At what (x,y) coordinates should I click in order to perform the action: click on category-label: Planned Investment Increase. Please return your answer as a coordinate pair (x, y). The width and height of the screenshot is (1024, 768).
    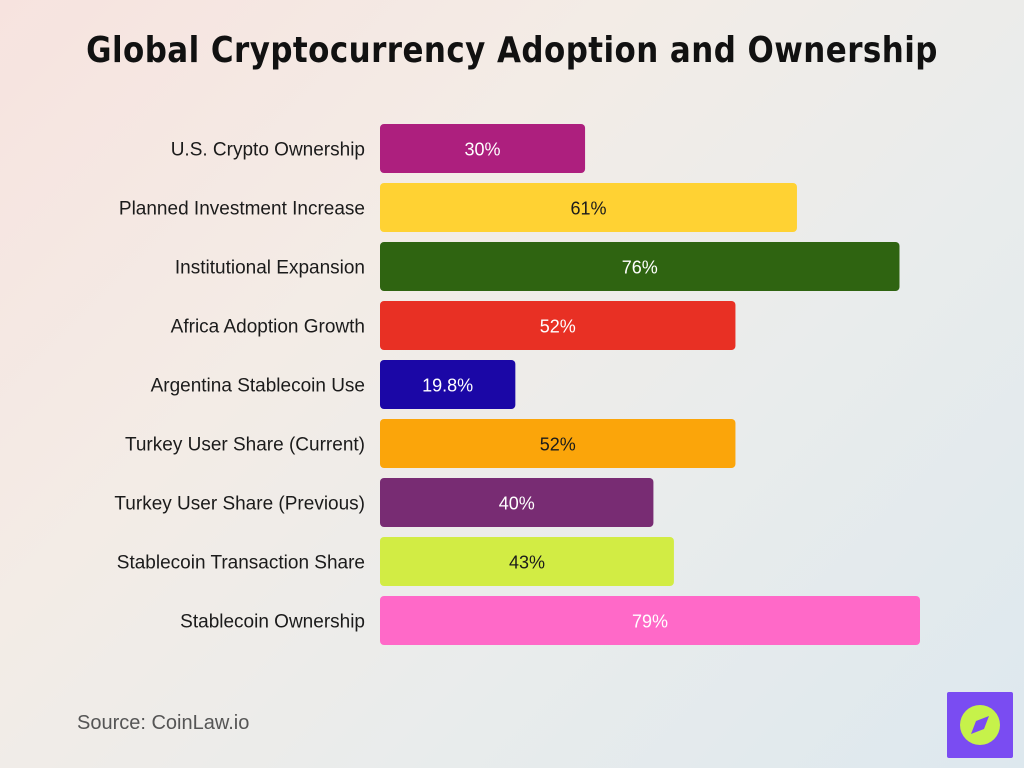
    Looking at the image, I should click on (242, 209).